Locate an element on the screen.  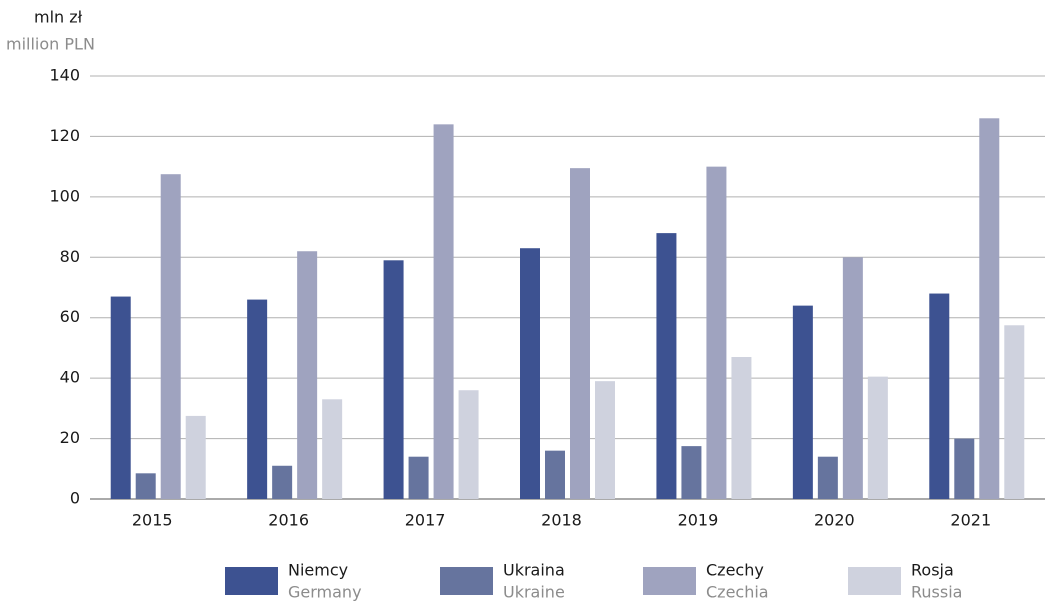
legend-label-en: Russia is located at coordinates (936, 592).